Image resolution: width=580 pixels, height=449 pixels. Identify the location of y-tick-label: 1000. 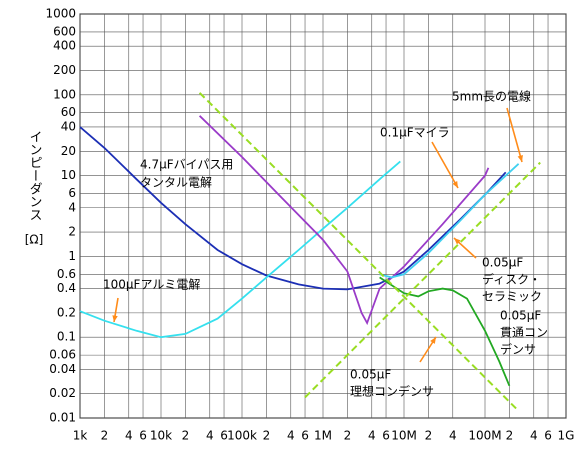
(60, 14).